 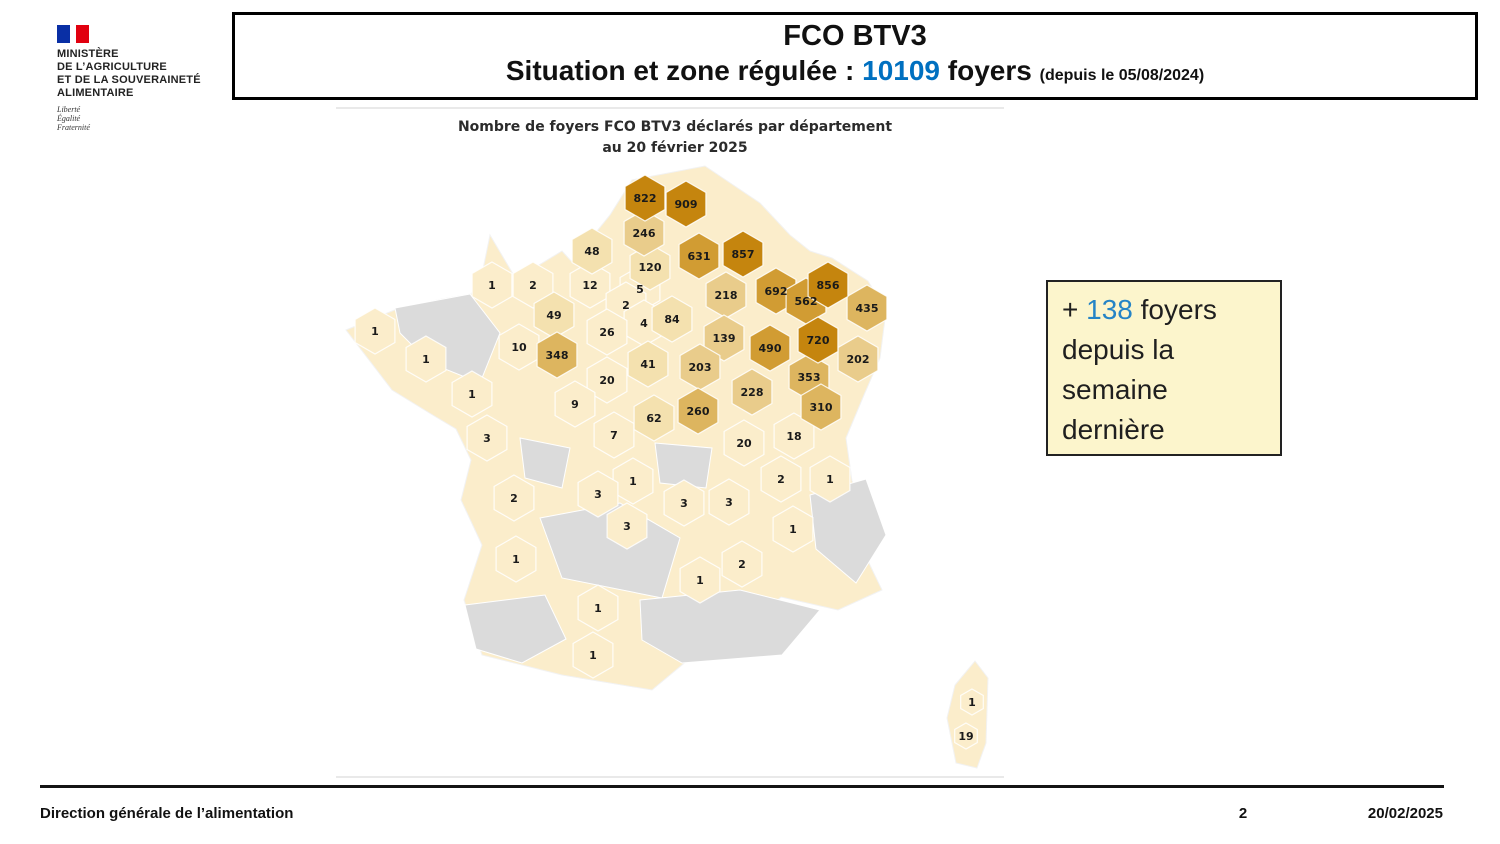 What do you see at coordinates (1243, 813) in the screenshot?
I see `page-number: 2` at bounding box center [1243, 813].